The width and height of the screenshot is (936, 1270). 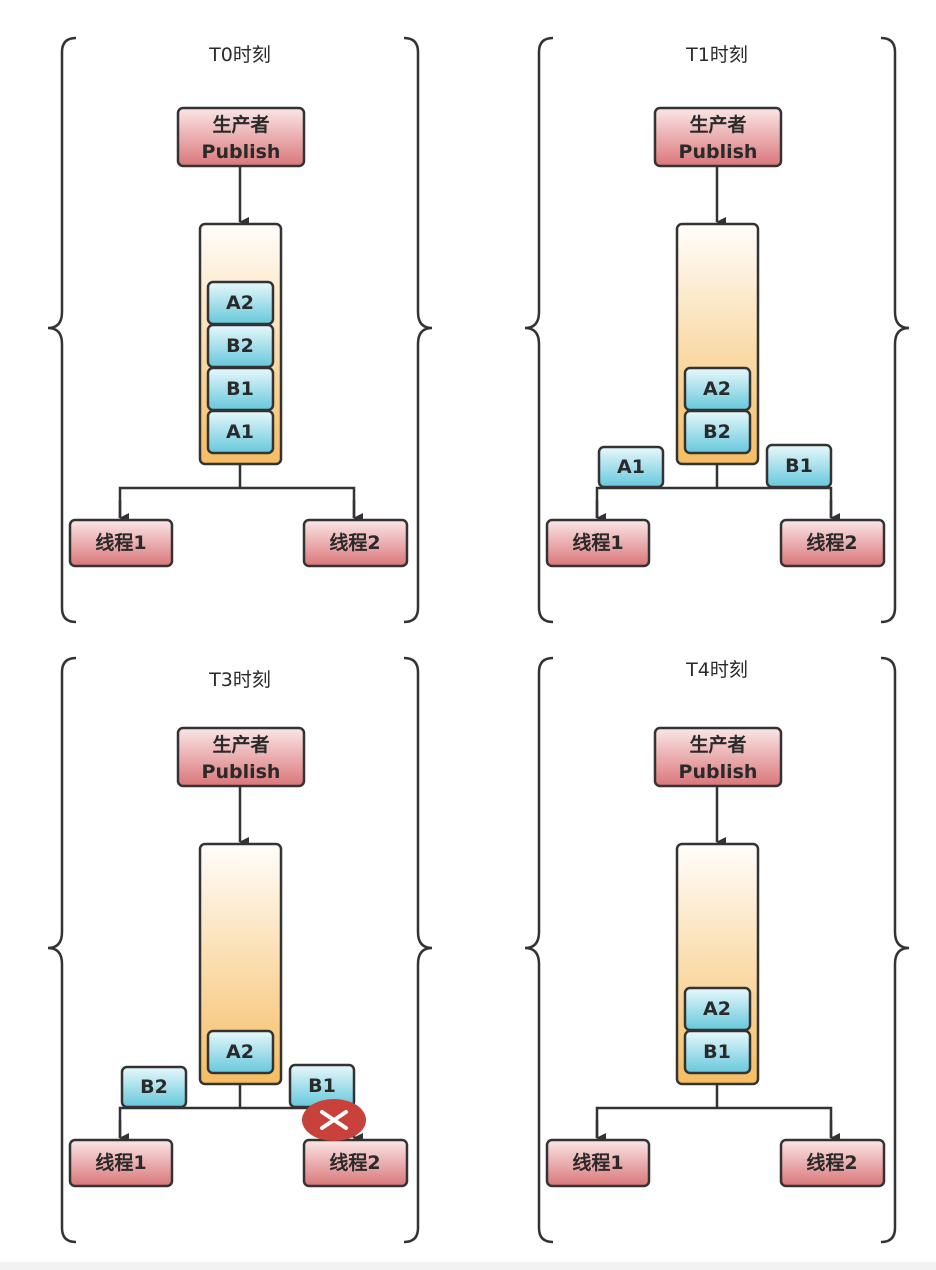 I want to click on in-transit-item-label: A1, so click(x=631, y=467).